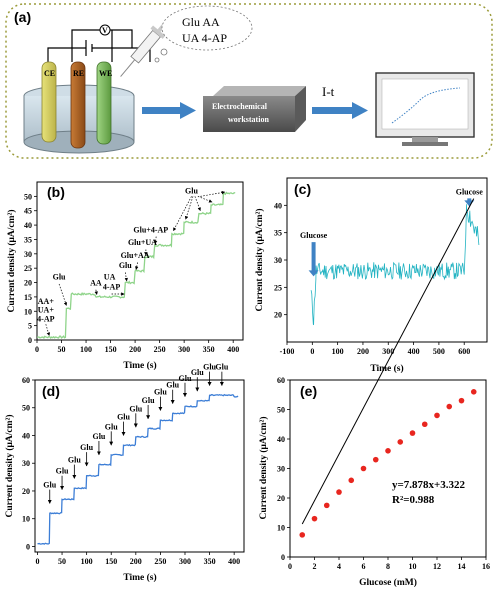 The height and width of the screenshot is (592, 500). I want to click on panel-d-series-line, so click(138, 469).